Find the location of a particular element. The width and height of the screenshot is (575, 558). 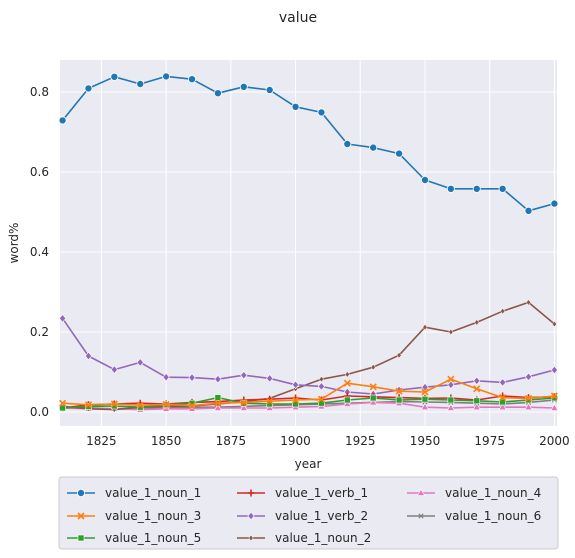

legend-label: value_1_noun_3 is located at coordinates (153, 516).